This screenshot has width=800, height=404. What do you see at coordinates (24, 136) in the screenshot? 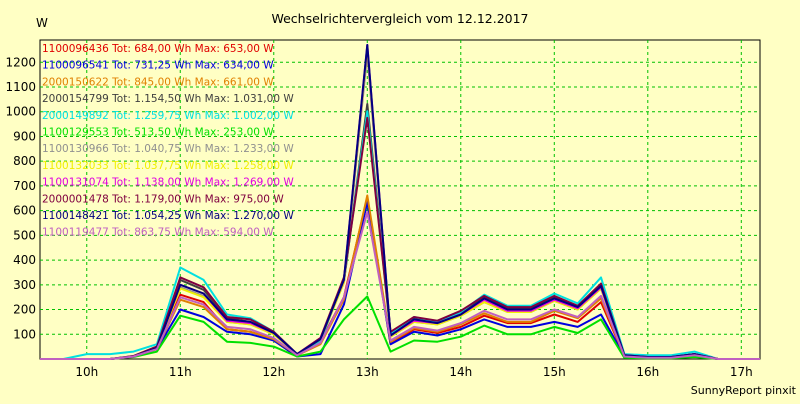
I see `y-tick-label: 900` at bounding box center [24, 136].